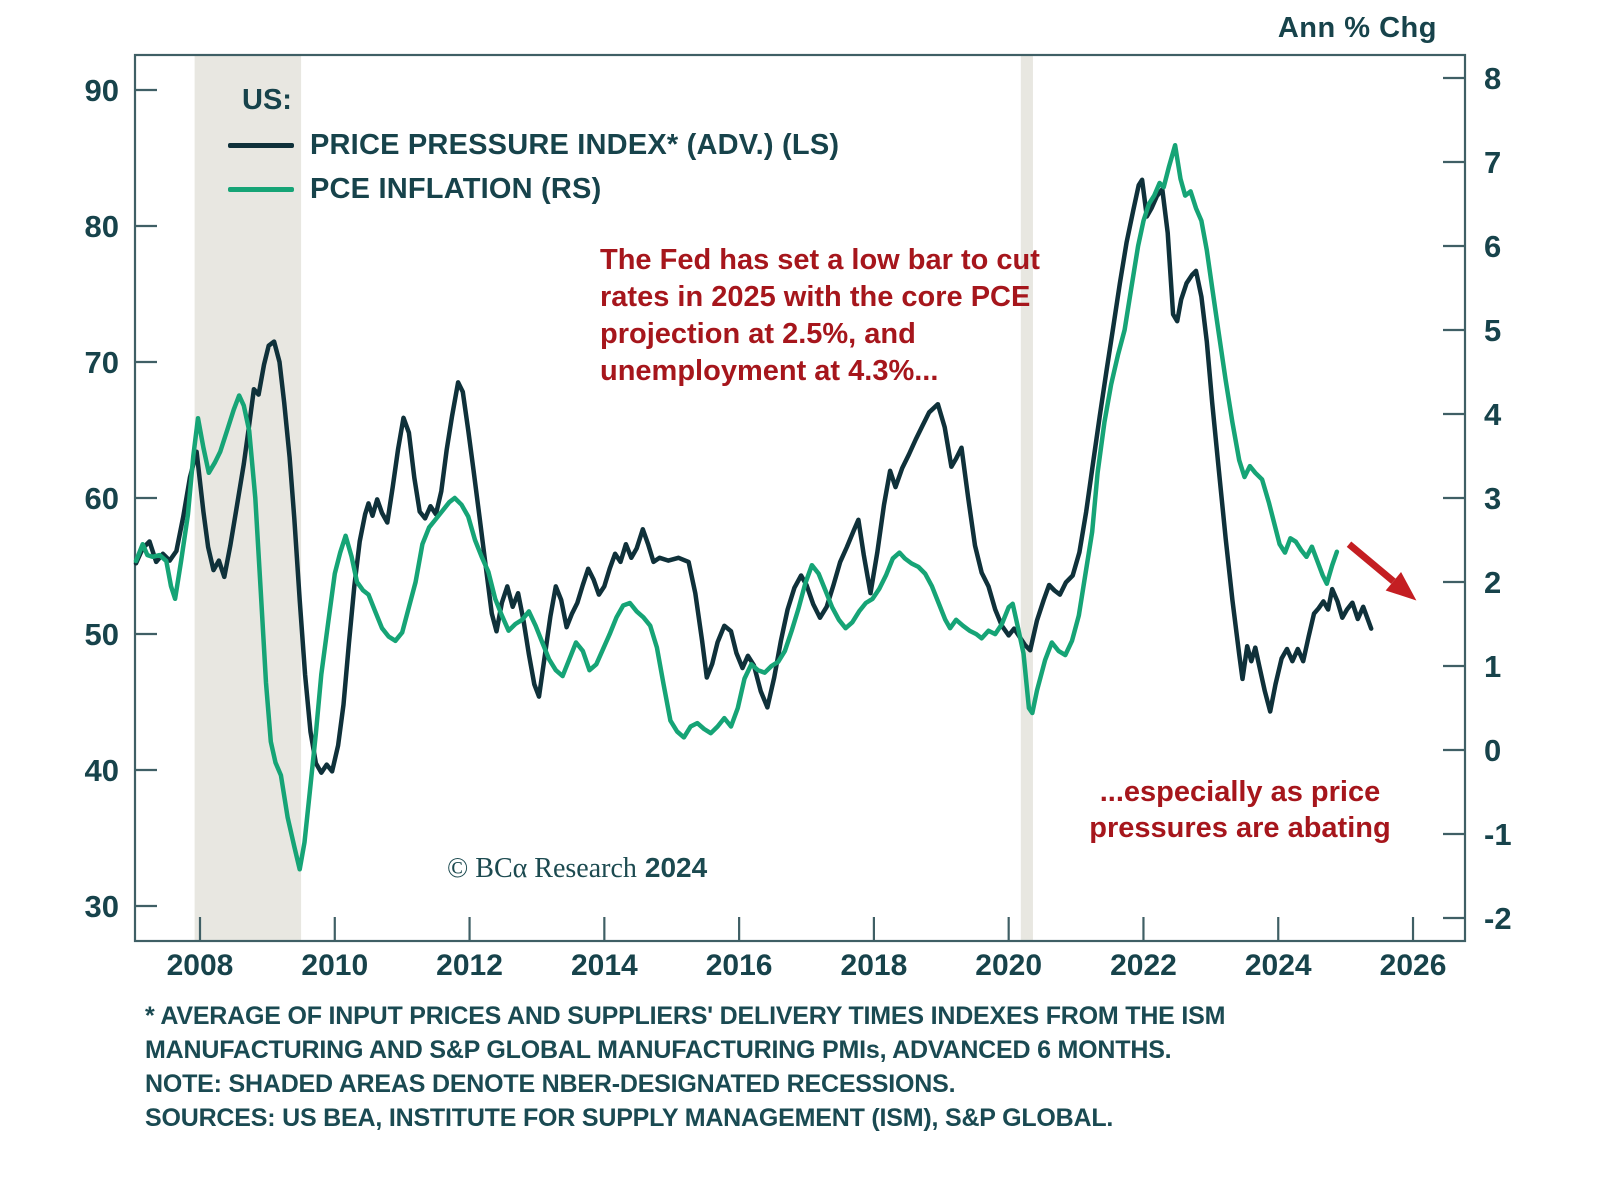  Describe the element at coordinates (1143, 965) in the screenshot. I see `x-axis-tick-label: 2022` at that location.